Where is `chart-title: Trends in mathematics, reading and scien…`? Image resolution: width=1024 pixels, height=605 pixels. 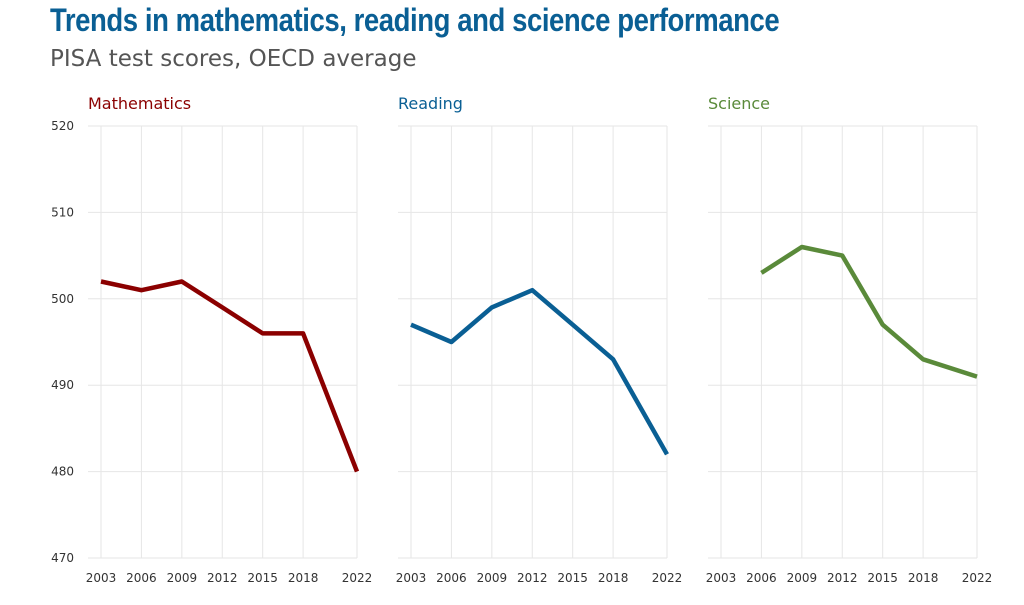
chart-title: Trends in mathematics, reading and scien… is located at coordinates (415, 20).